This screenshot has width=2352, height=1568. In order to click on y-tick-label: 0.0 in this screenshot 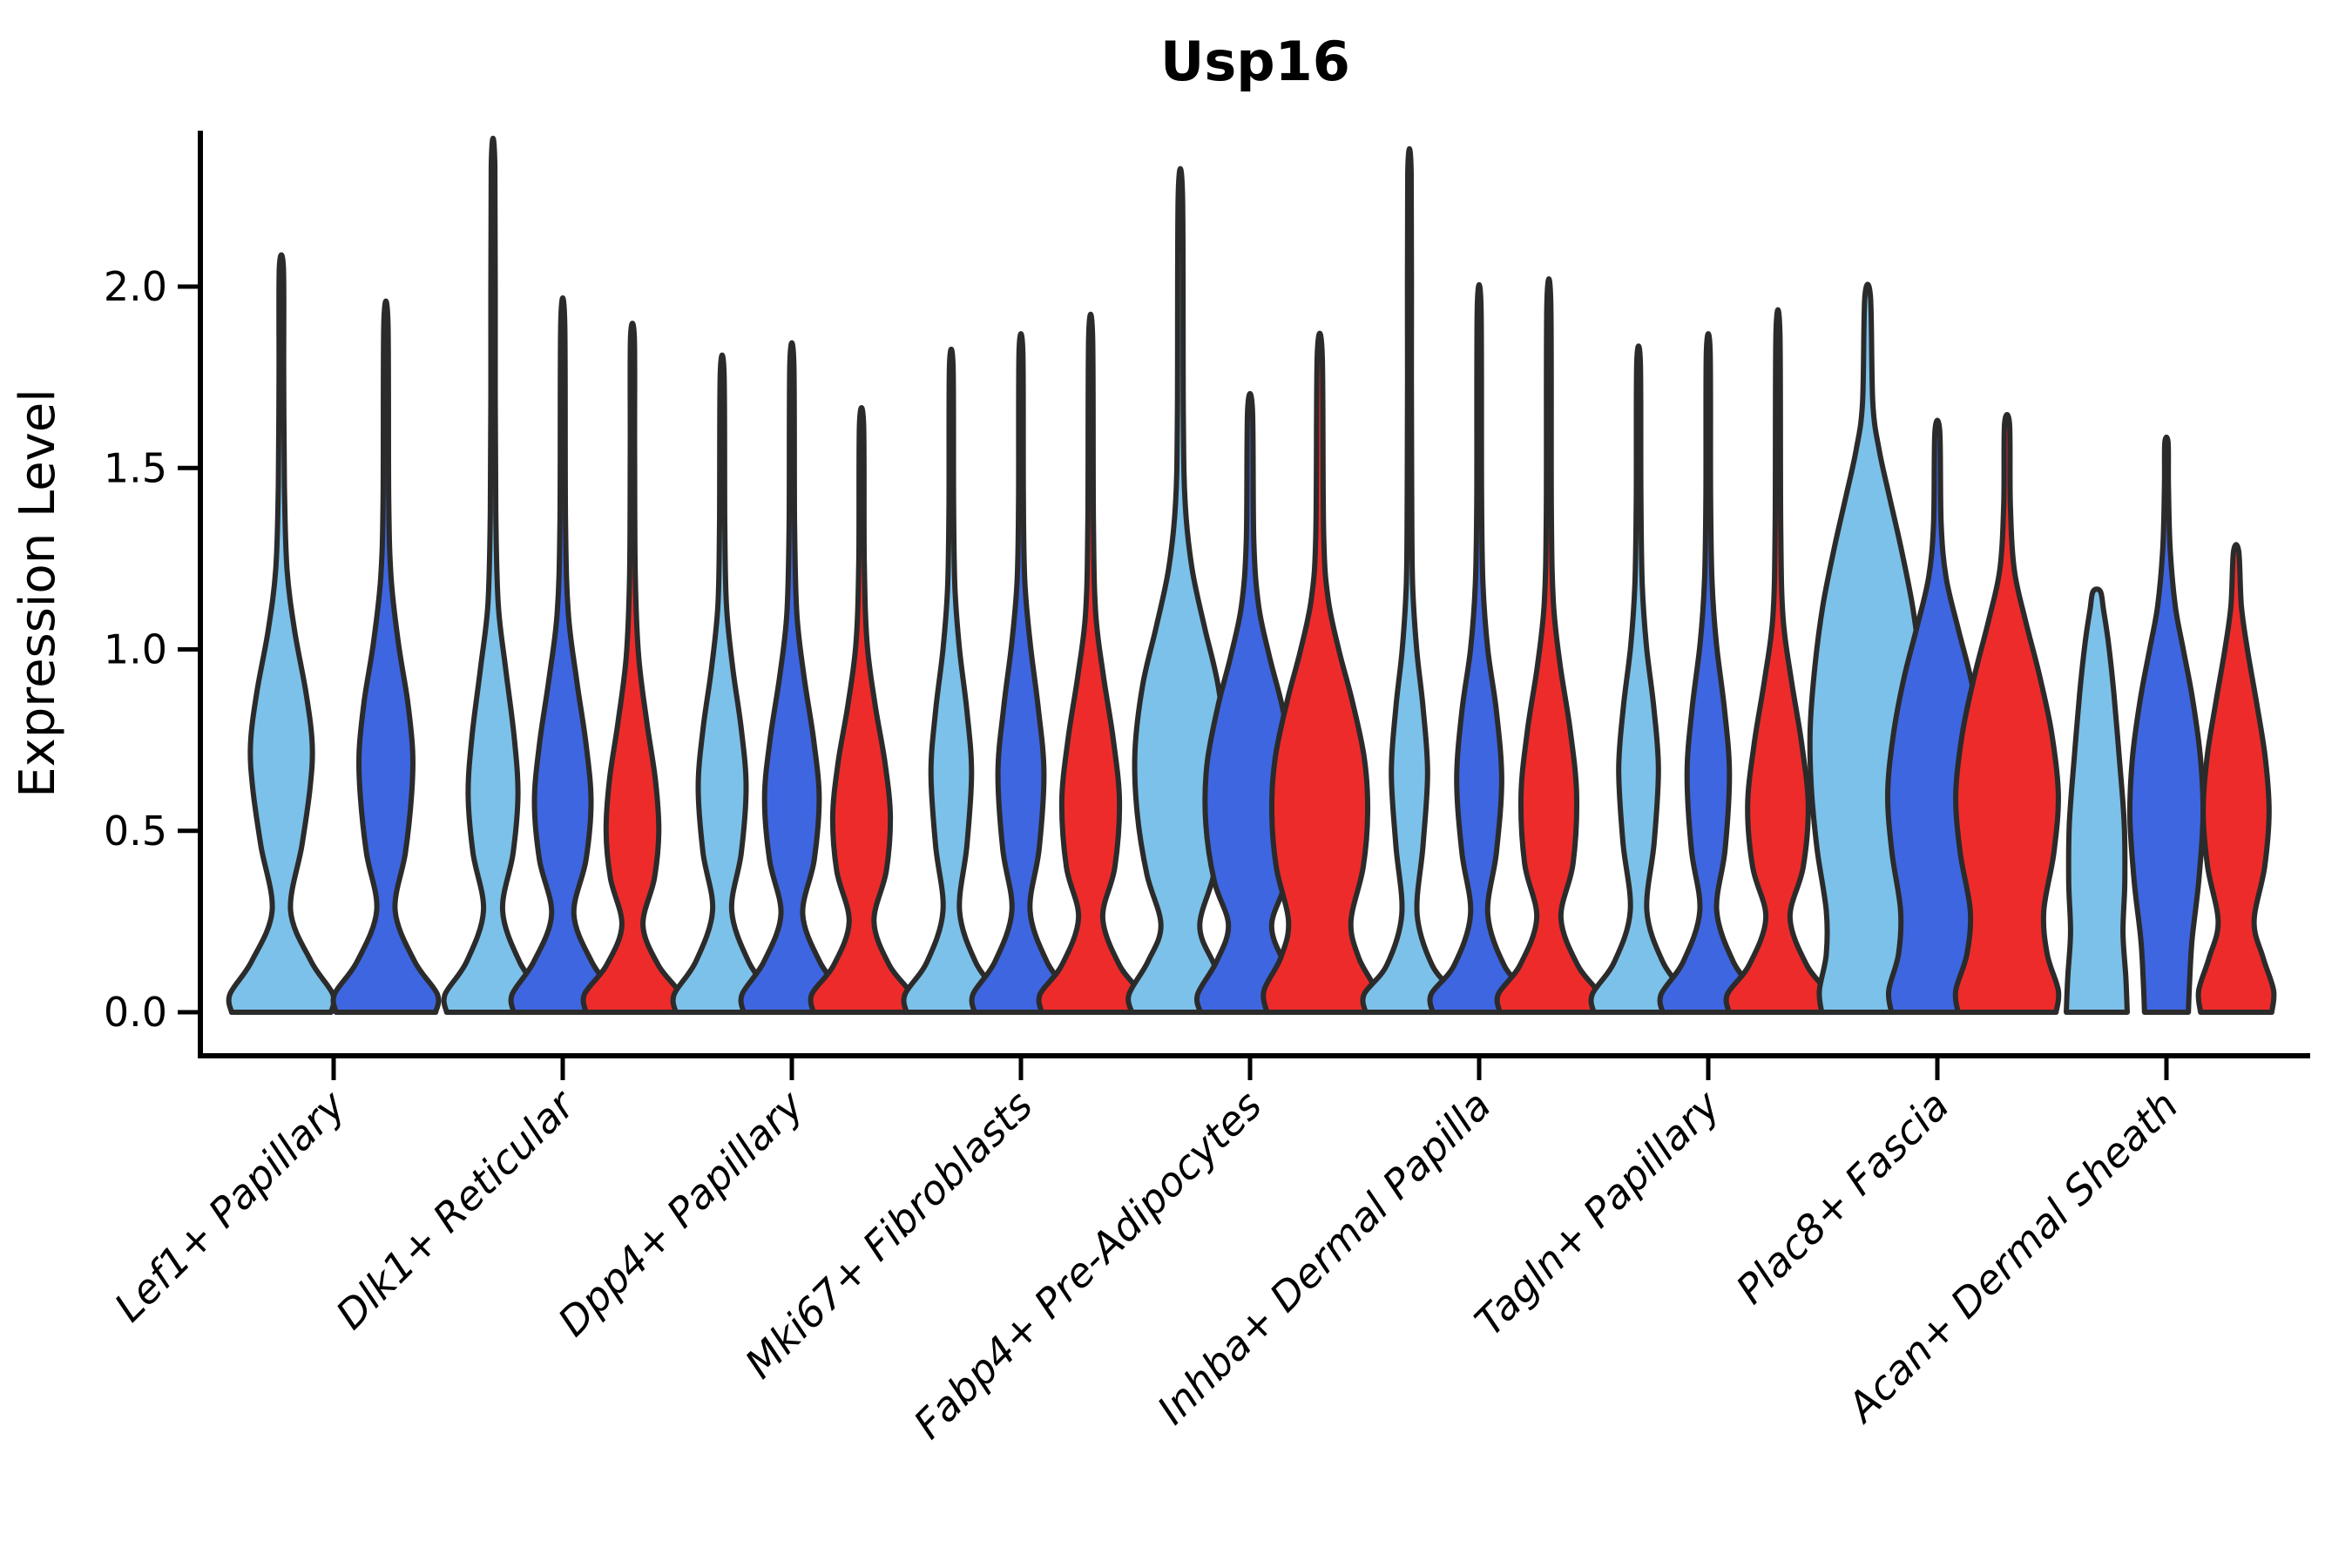, I will do `click(135, 1013)`.